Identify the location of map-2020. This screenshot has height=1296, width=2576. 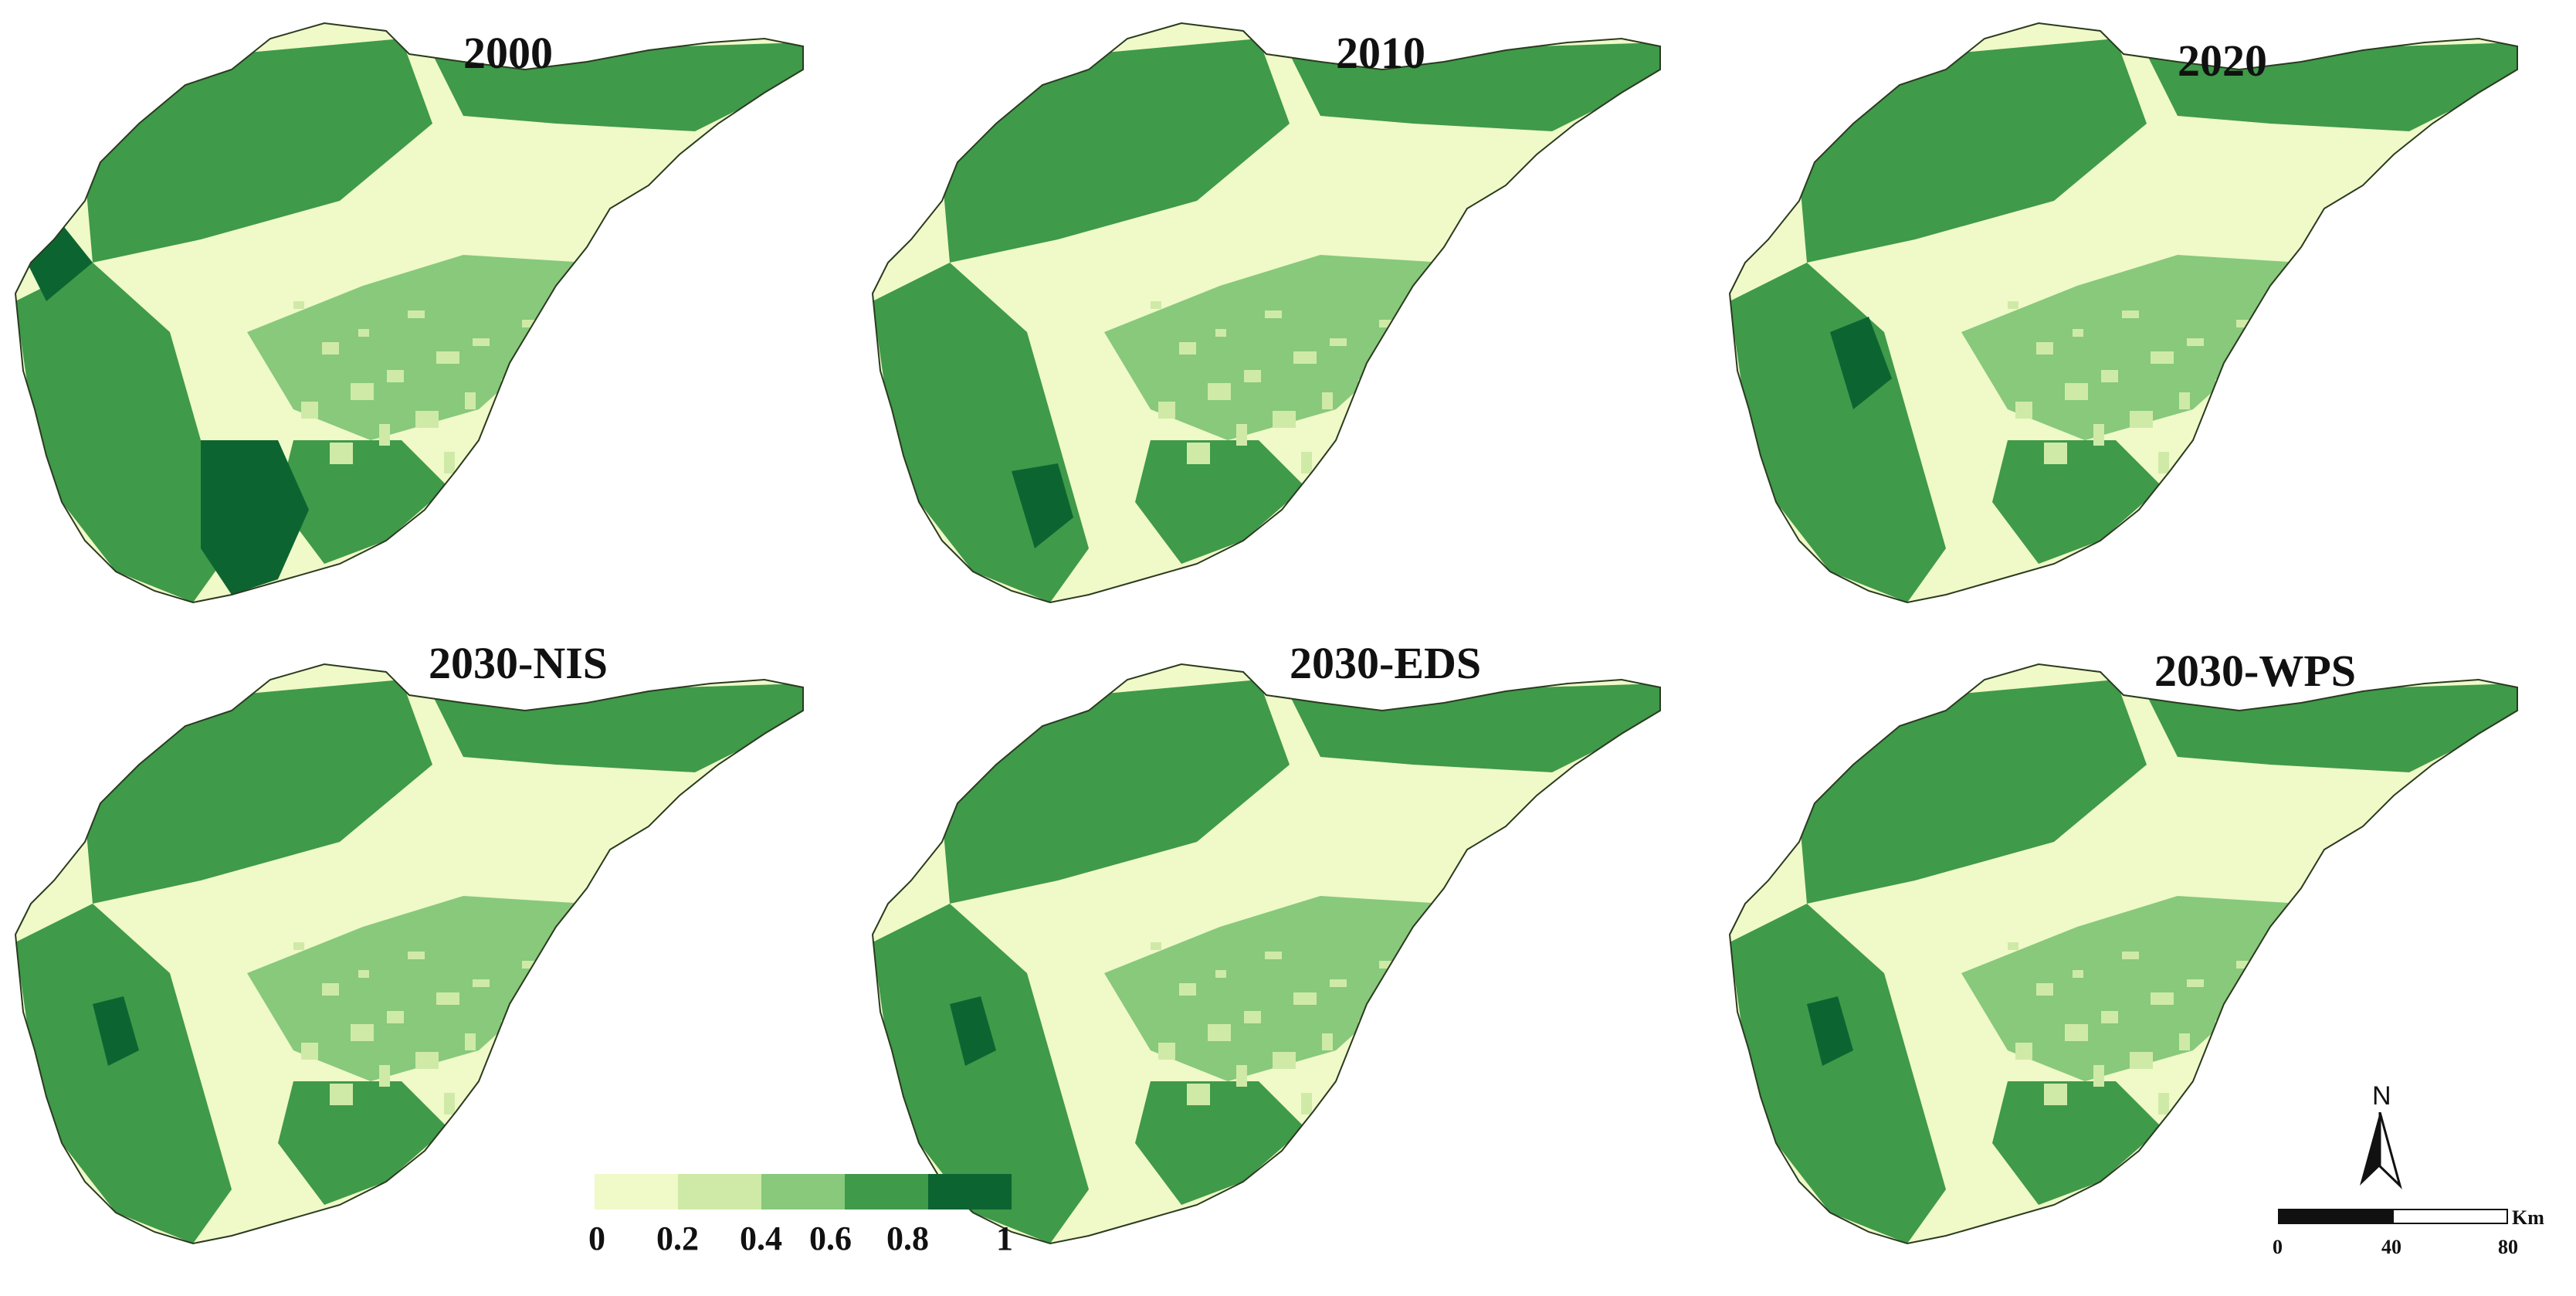
(2123, 312).